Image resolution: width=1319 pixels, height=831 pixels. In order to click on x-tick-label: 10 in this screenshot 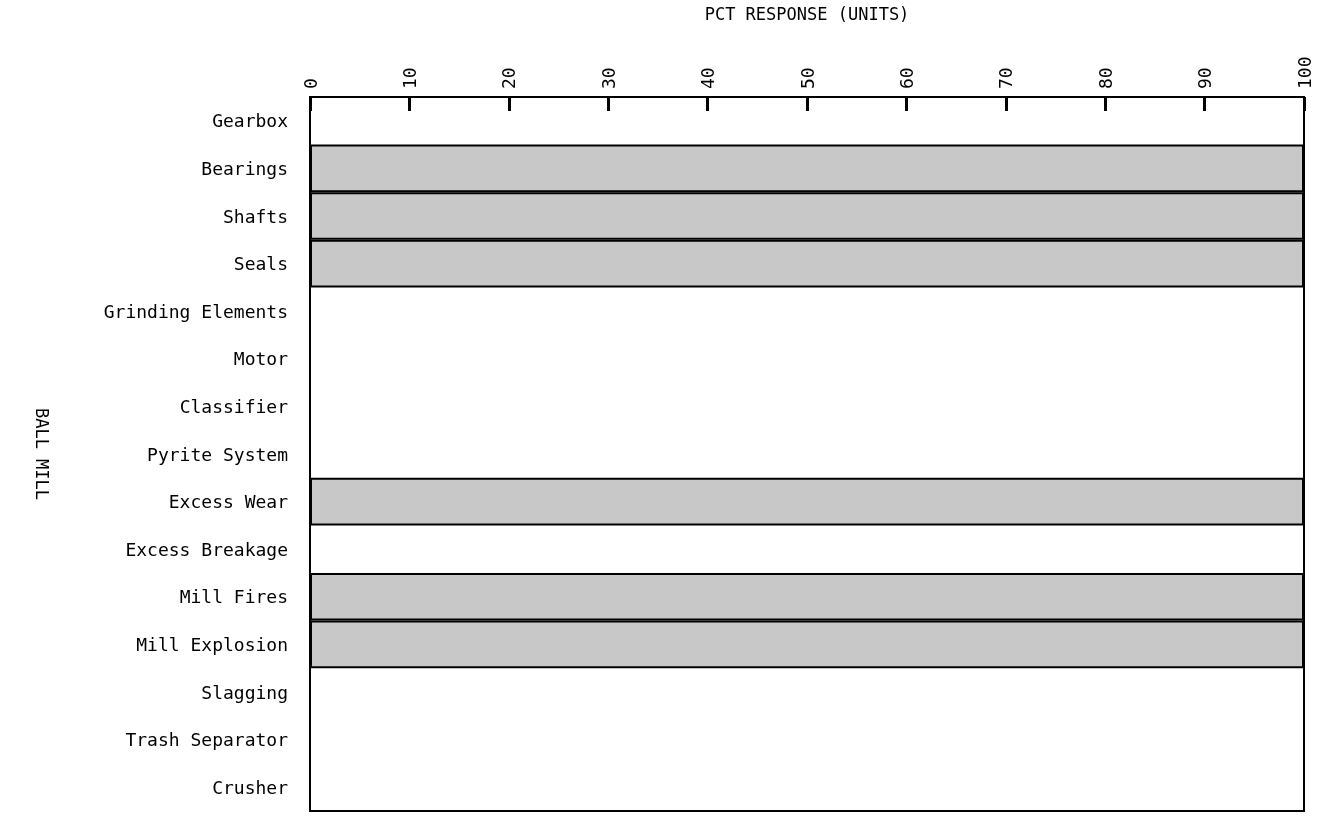, I will do `click(409, 78)`.